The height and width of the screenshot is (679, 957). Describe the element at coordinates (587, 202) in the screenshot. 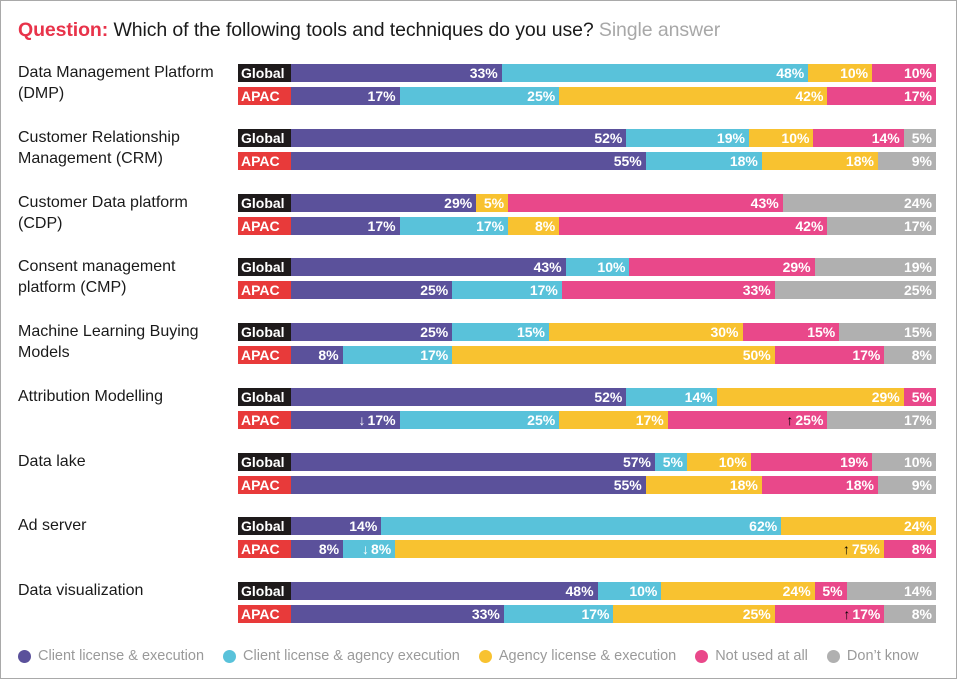

I see `bar-row-global: Global 29% 5% 43% 24%` at that location.